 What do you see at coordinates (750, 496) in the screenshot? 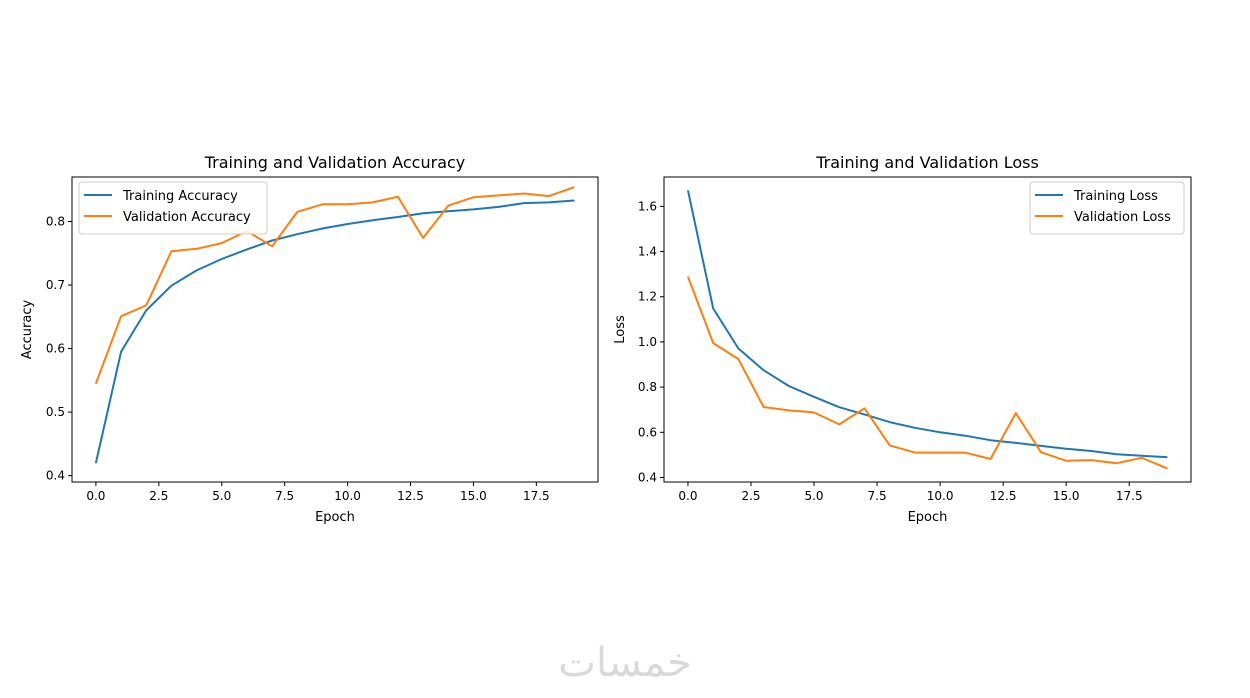
I see `x-tick-label: 2.5` at bounding box center [750, 496].